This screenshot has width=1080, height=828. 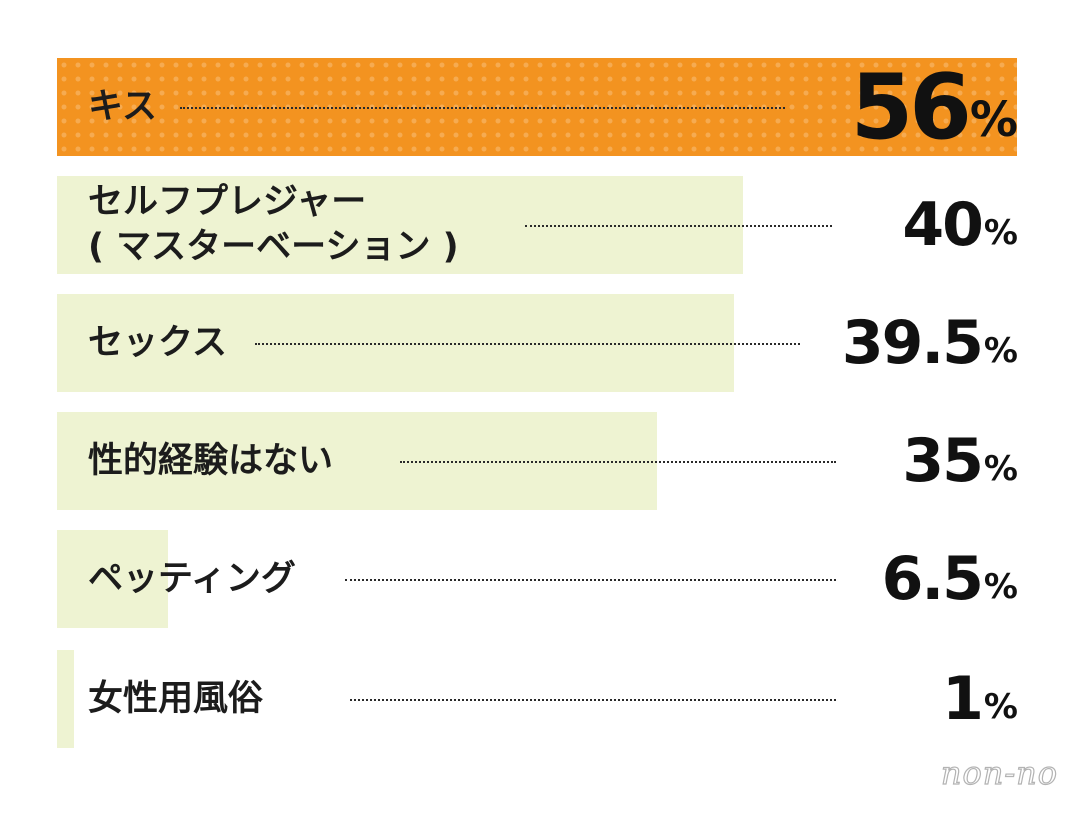 I want to click on value-number: 35, so click(x=942, y=461).